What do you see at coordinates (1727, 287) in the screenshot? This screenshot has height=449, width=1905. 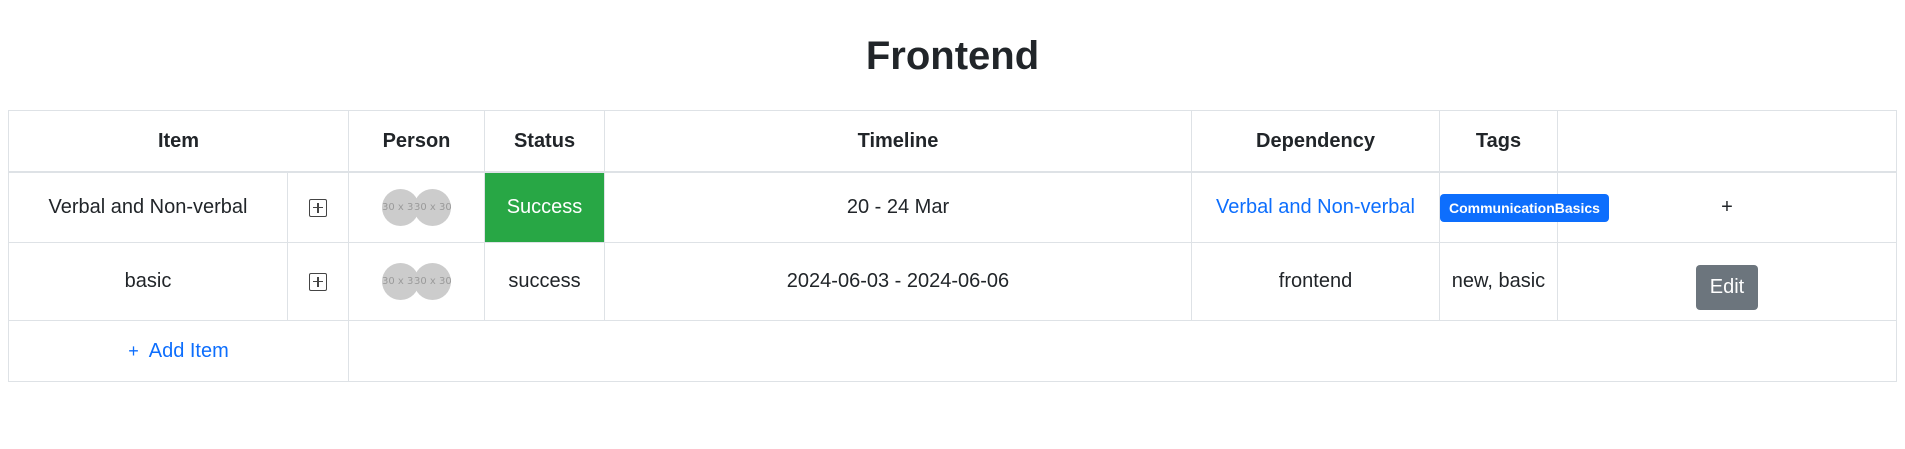 I see `edit-button: Edit` at bounding box center [1727, 287].